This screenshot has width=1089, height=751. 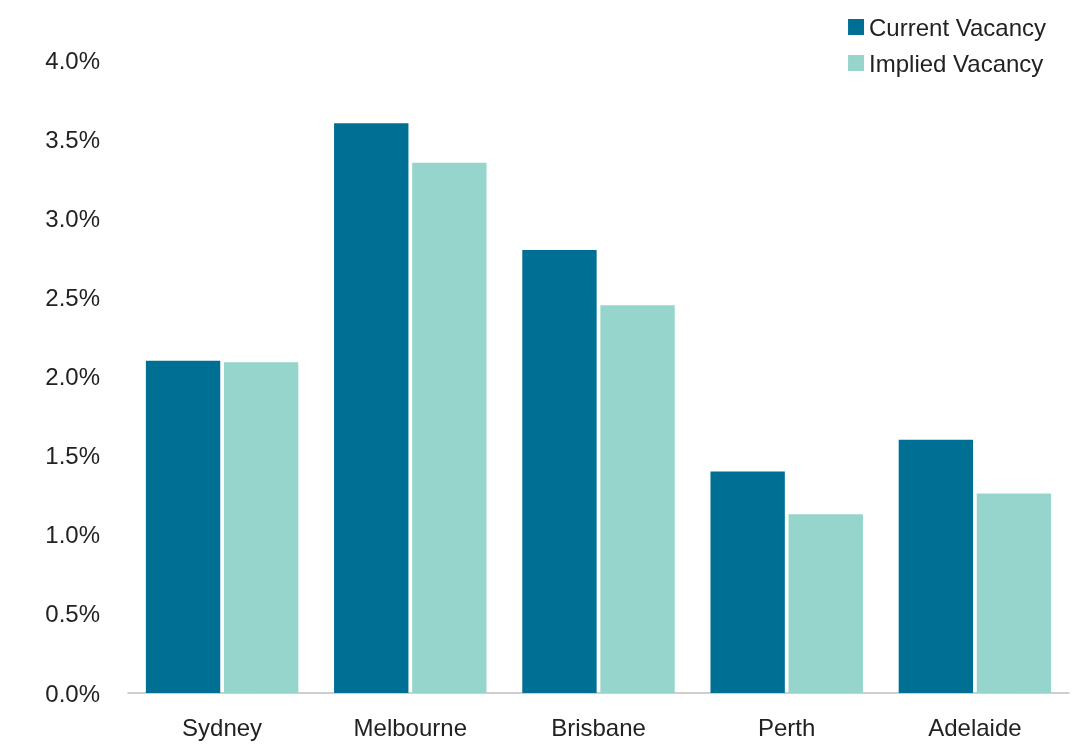 What do you see at coordinates (72, 693) in the screenshot?
I see `y-tick-label: 0.0%` at bounding box center [72, 693].